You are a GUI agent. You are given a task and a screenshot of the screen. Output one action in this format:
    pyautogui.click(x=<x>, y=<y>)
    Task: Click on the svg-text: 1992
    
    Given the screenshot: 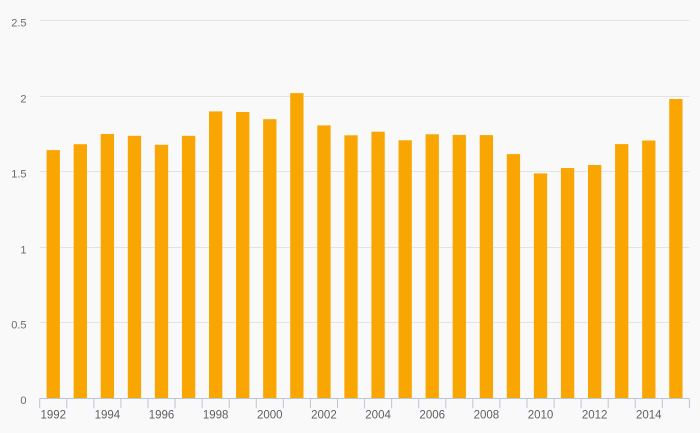 What is the action you would take?
    pyautogui.click(x=53, y=415)
    